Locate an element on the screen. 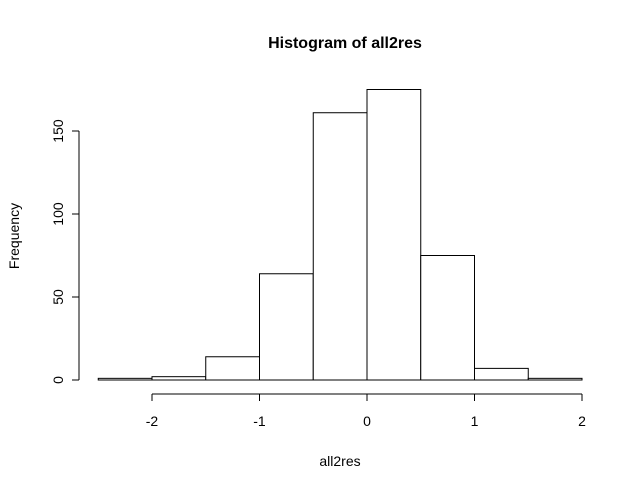 The image size is (642, 490). y-axis: 0 50 100 150 is located at coordinates (65, 251).